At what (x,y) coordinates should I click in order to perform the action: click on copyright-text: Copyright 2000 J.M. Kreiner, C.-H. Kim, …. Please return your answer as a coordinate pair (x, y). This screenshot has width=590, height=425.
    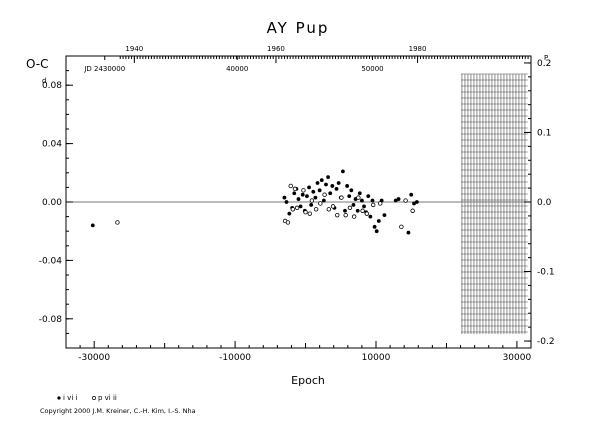
    Looking at the image, I should click on (118, 411).